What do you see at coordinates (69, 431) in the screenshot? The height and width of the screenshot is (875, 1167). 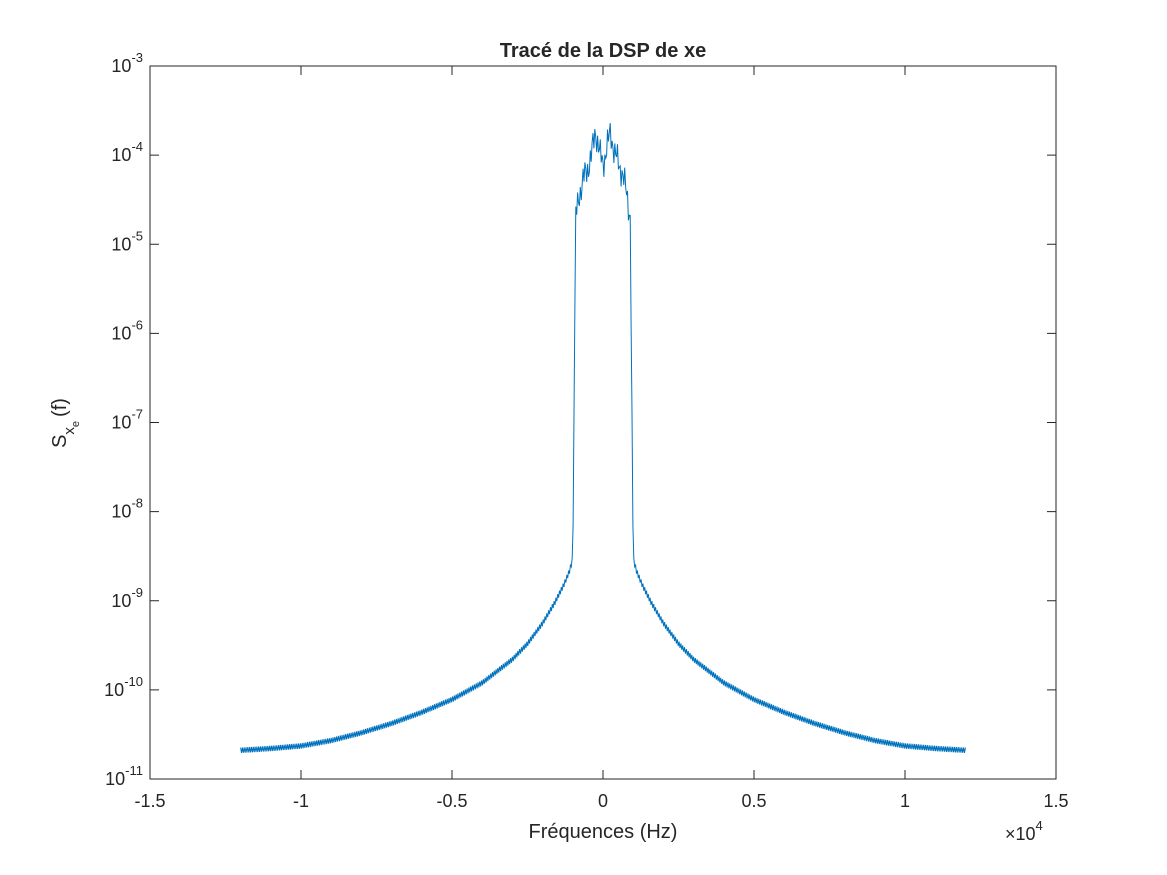 I see `y-axis-label-sub: x` at bounding box center [69, 431].